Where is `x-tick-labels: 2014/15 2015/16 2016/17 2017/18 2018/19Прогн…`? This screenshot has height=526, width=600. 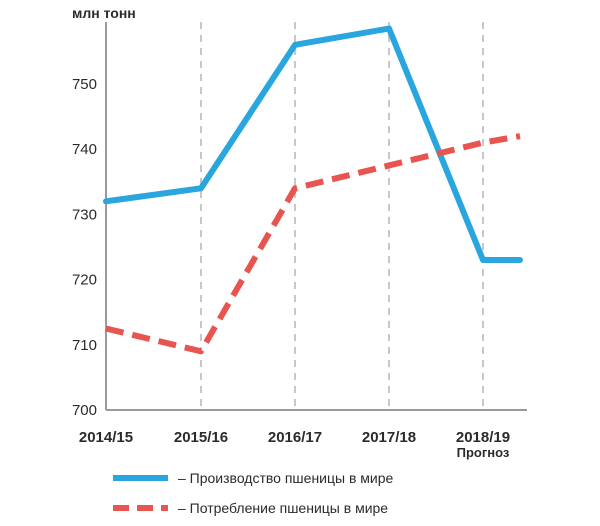
x-tick-labels: 2014/15 2015/16 2016/17 2017/18 2018/19Прогн… is located at coordinates (294, 444).